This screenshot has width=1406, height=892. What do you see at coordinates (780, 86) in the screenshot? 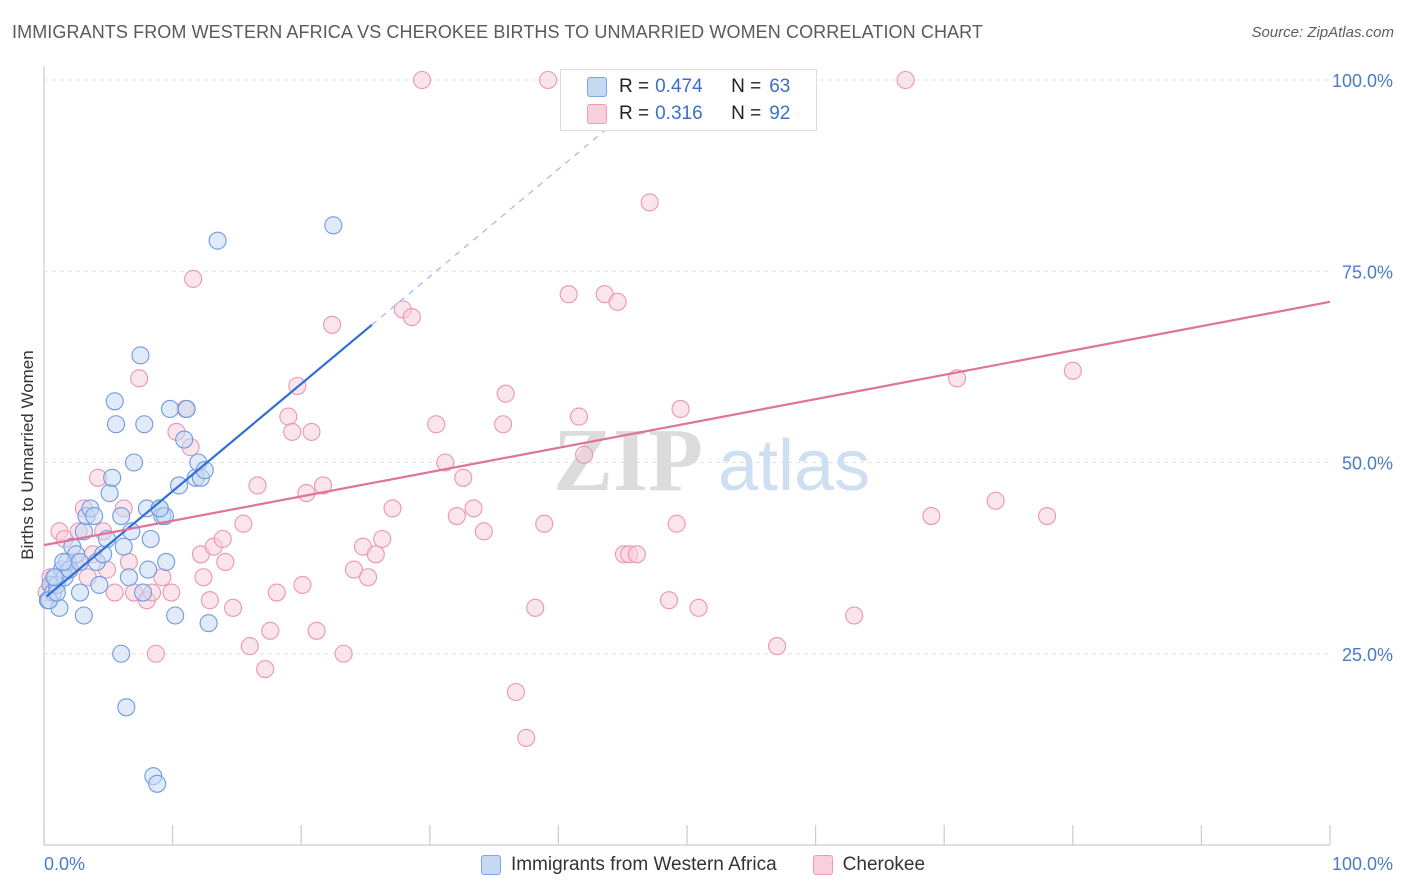
I see `legend-n-value: 63` at bounding box center [780, 86].